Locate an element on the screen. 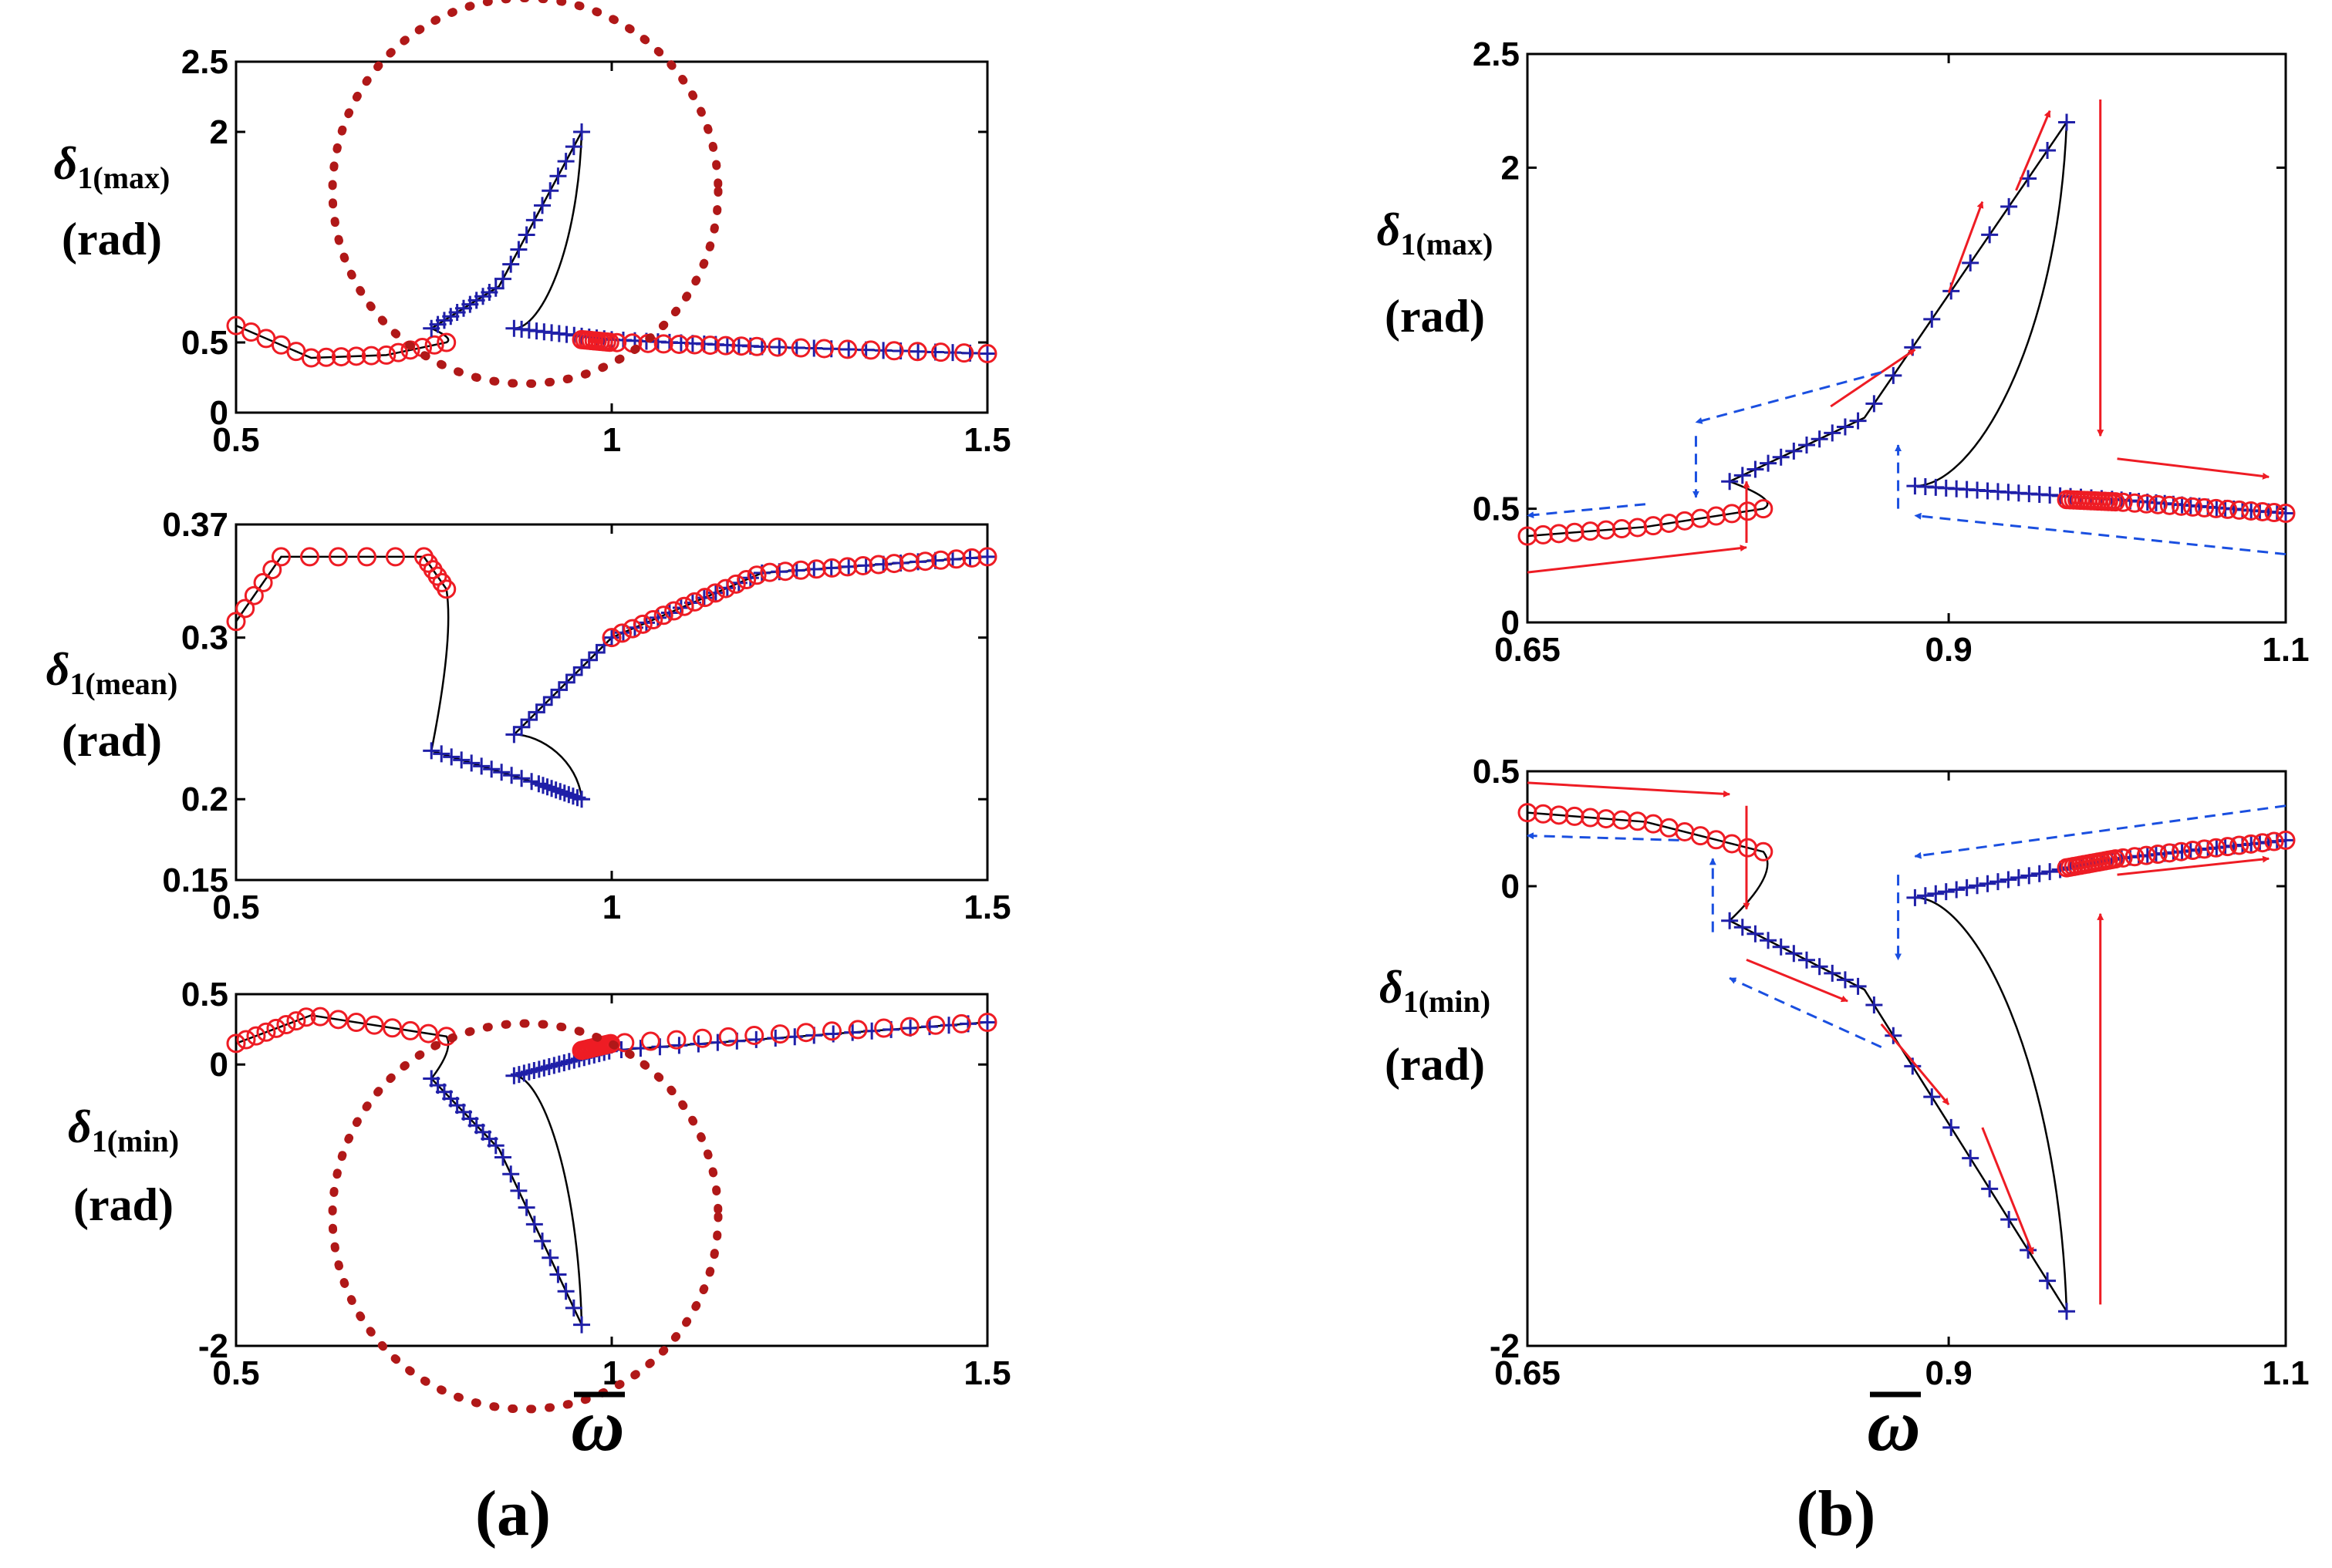 This screenshot has width=2332, height=1568. highlight-circle is located at coordinates (525, 1217).